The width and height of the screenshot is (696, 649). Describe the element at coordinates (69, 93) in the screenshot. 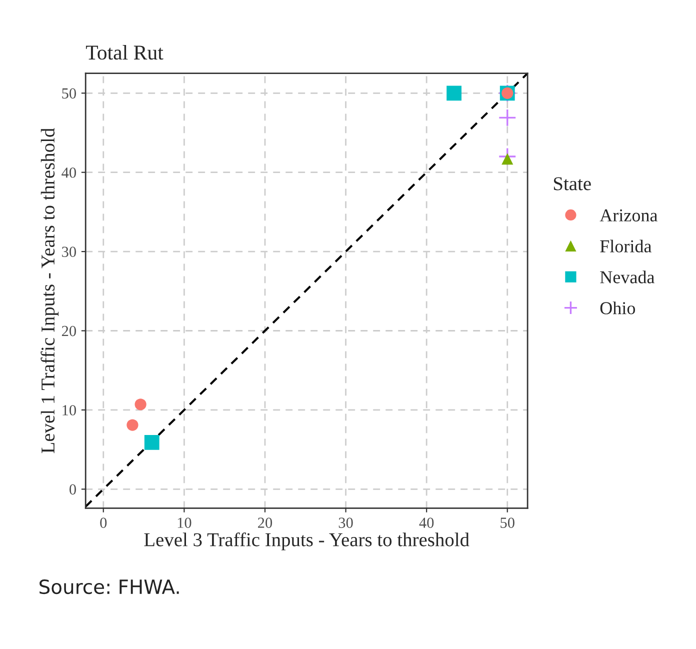

I see `y-tick-label: 50` at that location.